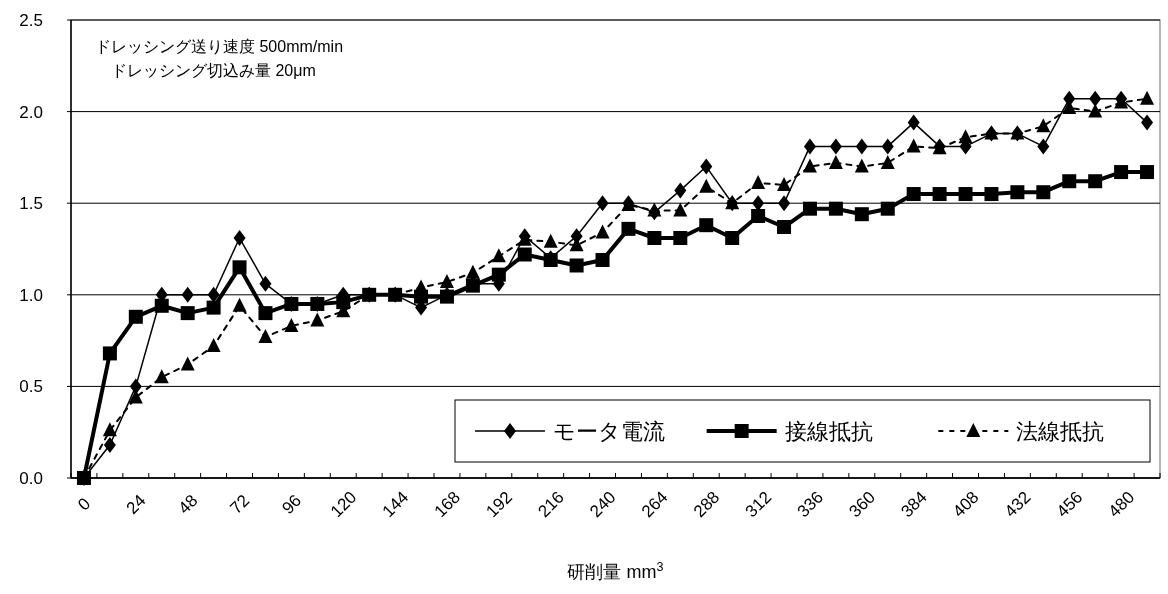  Describe the element at coordinates (1017, 504) in the screenshot. I see `x-tick-label: 432` at that location.